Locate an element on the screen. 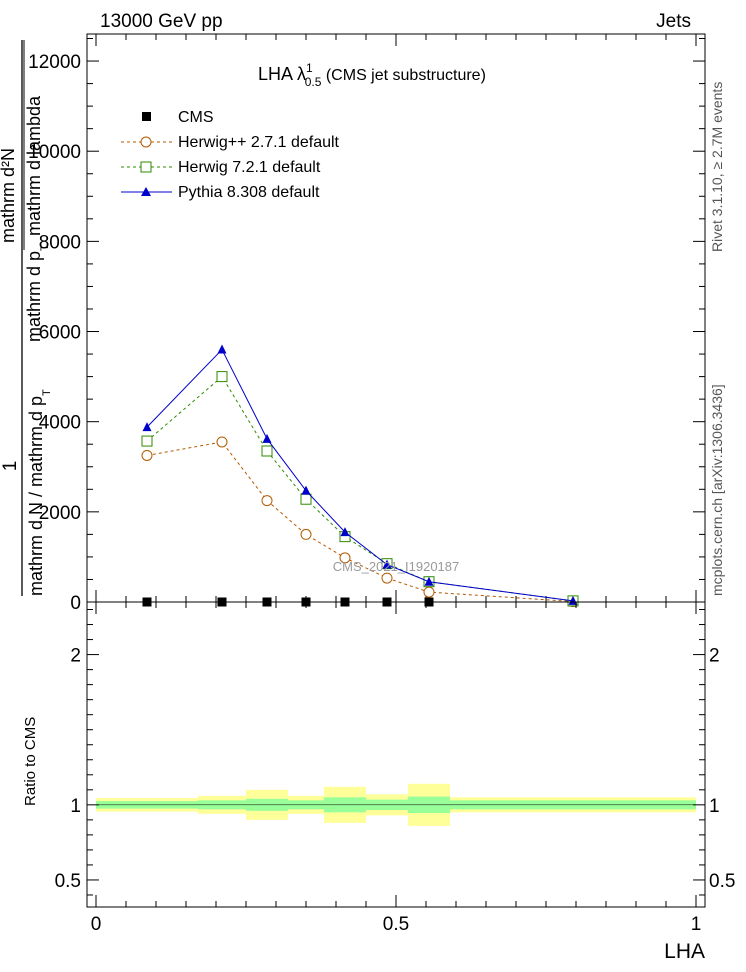 This screenshot has width=746, height=972. legend-label-cms: CMS is located at coordinates (196, 117).